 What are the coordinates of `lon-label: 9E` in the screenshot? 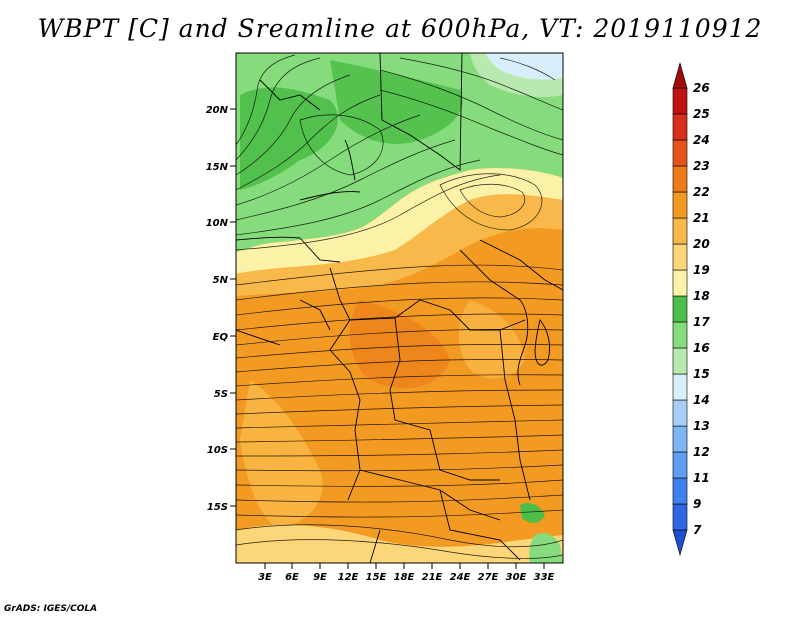 It's located at (320, 577).